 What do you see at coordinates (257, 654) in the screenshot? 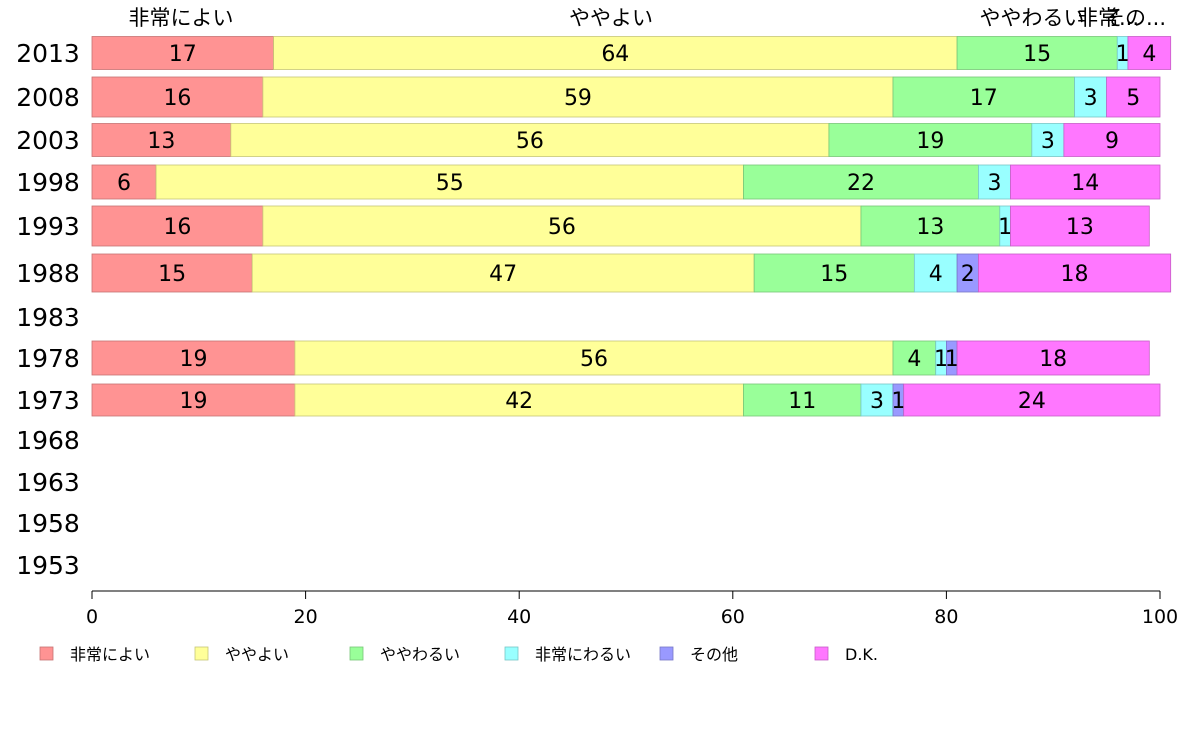
I see `legend-label-1: ややよい` at bounding box center [257, 654].